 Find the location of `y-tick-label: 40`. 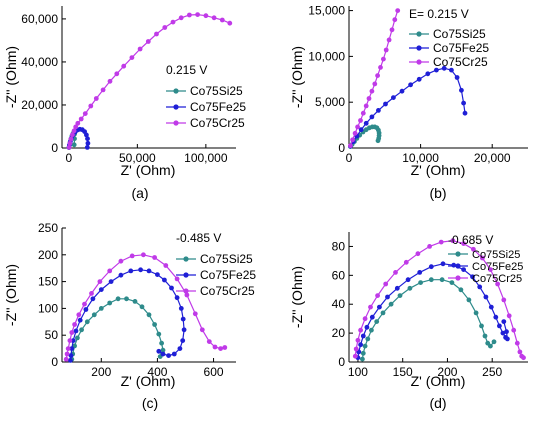

y-tick-label: 40 is located at coordinates (339, 304).